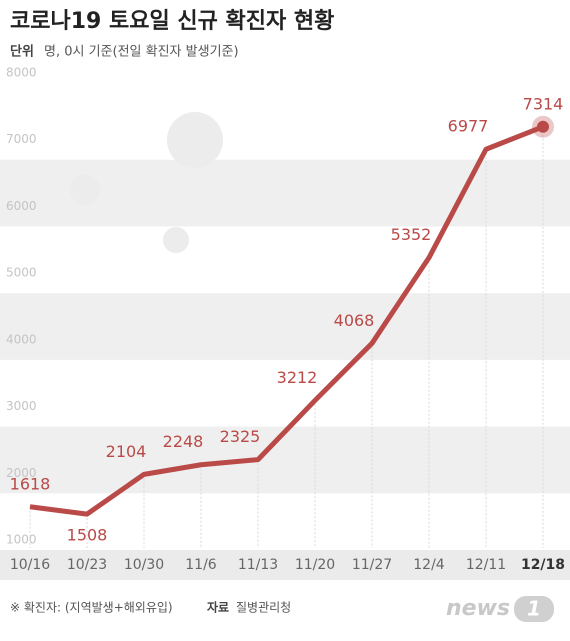 The image size is (570, 641). I want to click on y-tick-label: 1000, so click(21, 540).